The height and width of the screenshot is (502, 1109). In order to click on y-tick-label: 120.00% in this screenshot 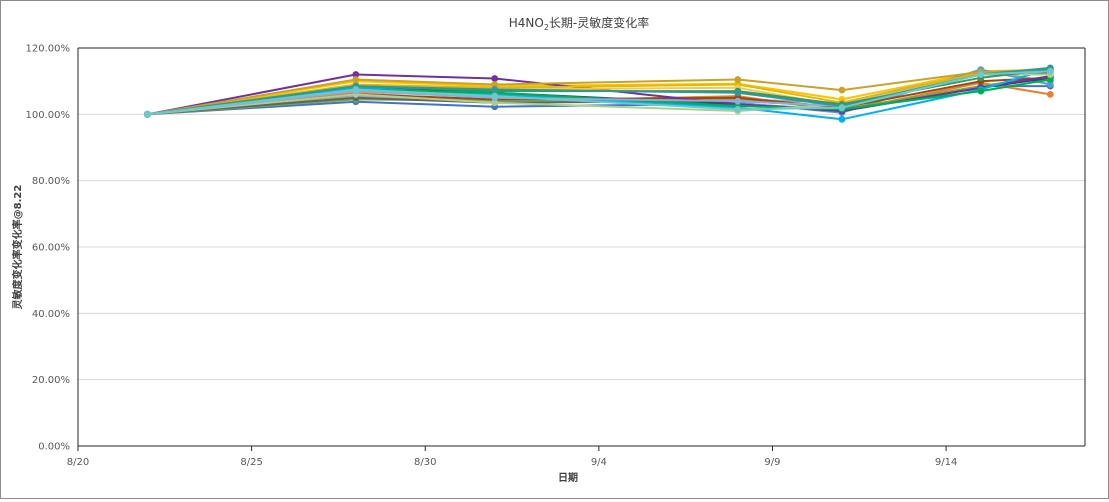, I will do `click(48, 49)`.